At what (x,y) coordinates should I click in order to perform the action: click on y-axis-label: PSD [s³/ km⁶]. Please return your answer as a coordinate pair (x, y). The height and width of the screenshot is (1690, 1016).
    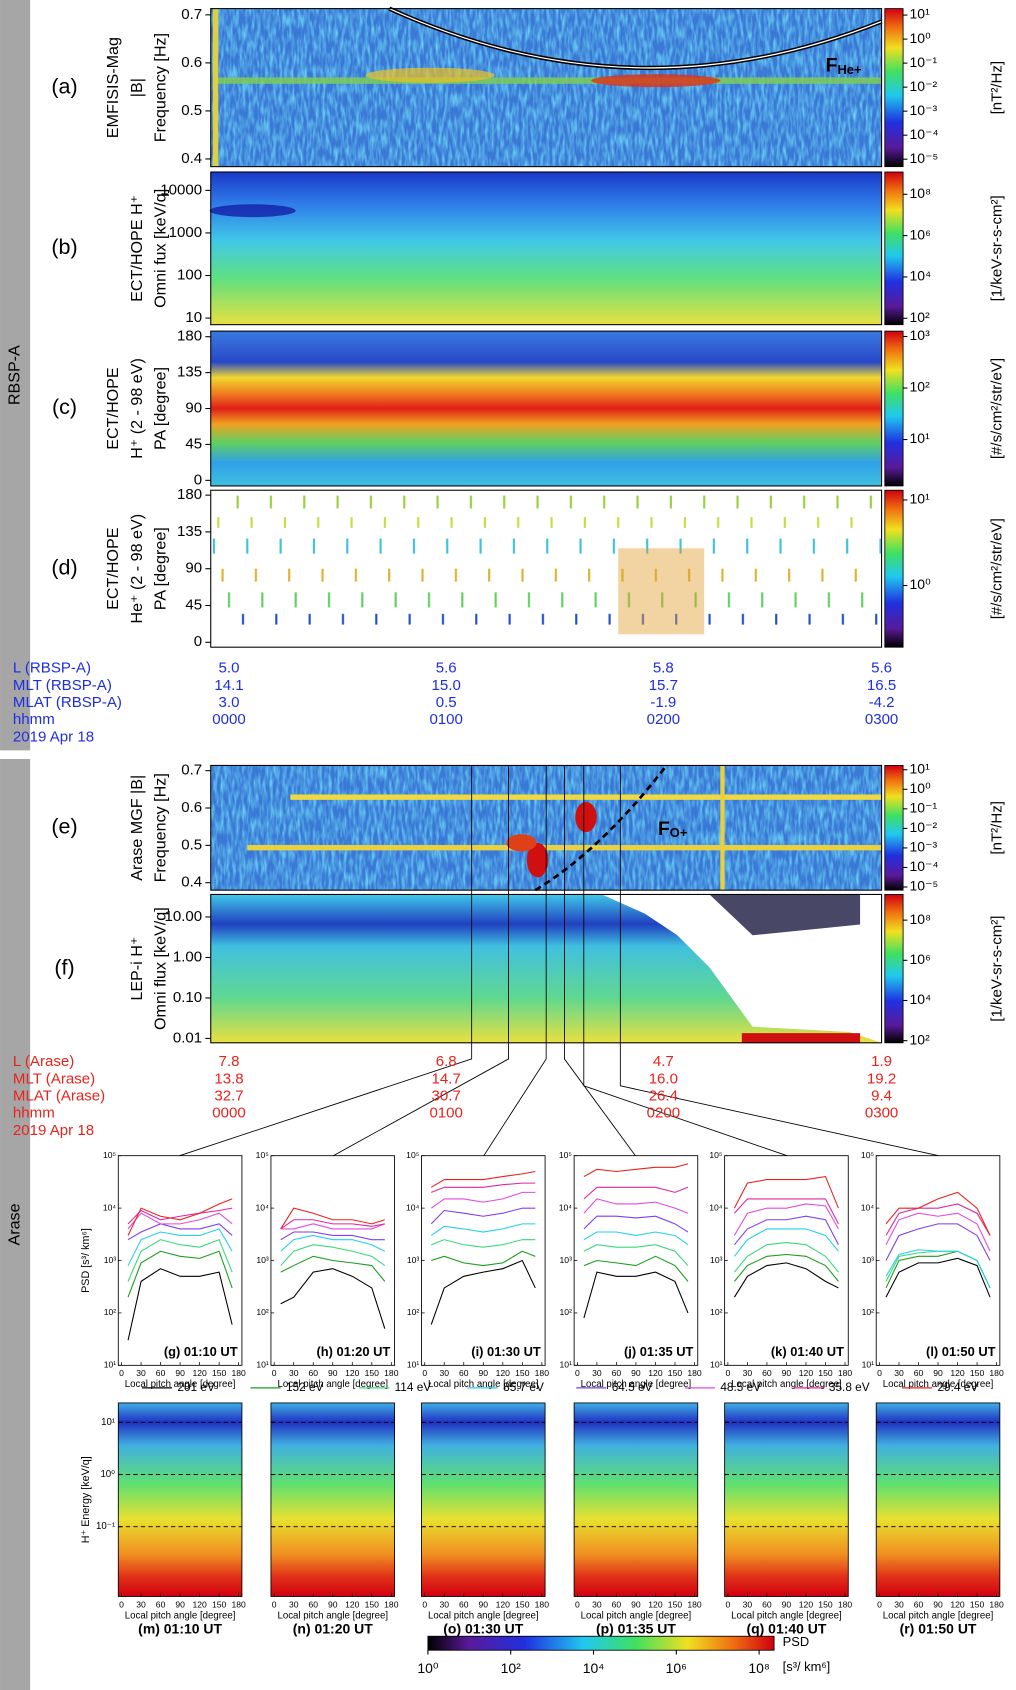
    Looking at the image, I should click on (86, 1260).